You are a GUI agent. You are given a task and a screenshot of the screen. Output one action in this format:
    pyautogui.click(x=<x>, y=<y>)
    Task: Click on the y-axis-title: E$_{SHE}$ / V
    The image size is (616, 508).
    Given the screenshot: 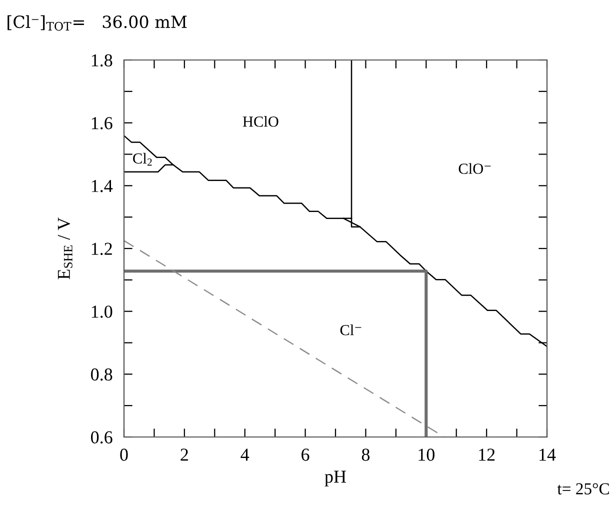 What is the action you would take?
    pyautogui.click(x=65, y=248)
    